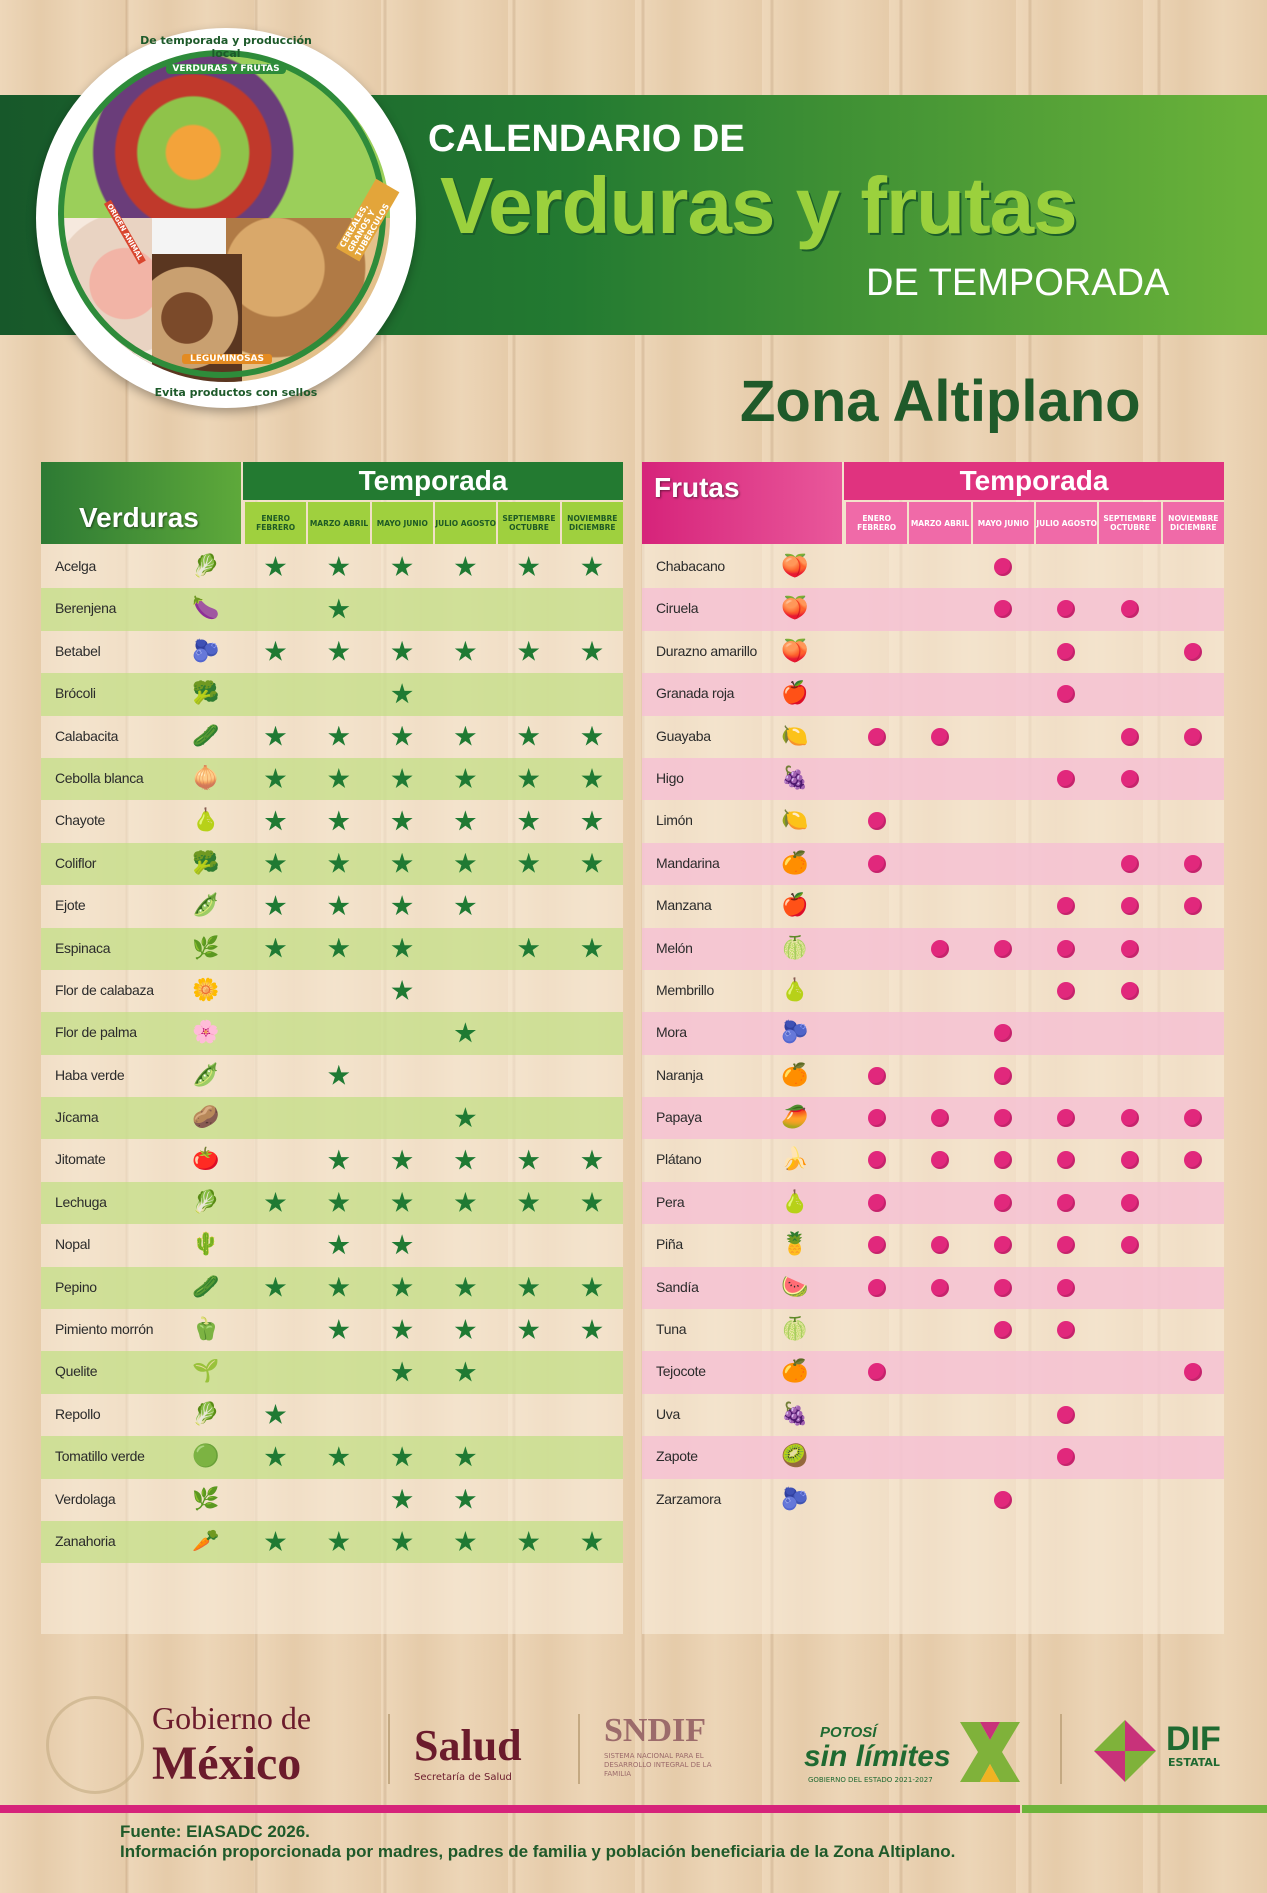 Image resolution: width=1267 pixels, height=1893 pixels. Describe the element at coordinates (795, 1118) in the screenshot. I see `fruta-icon: 🥭` at that location.